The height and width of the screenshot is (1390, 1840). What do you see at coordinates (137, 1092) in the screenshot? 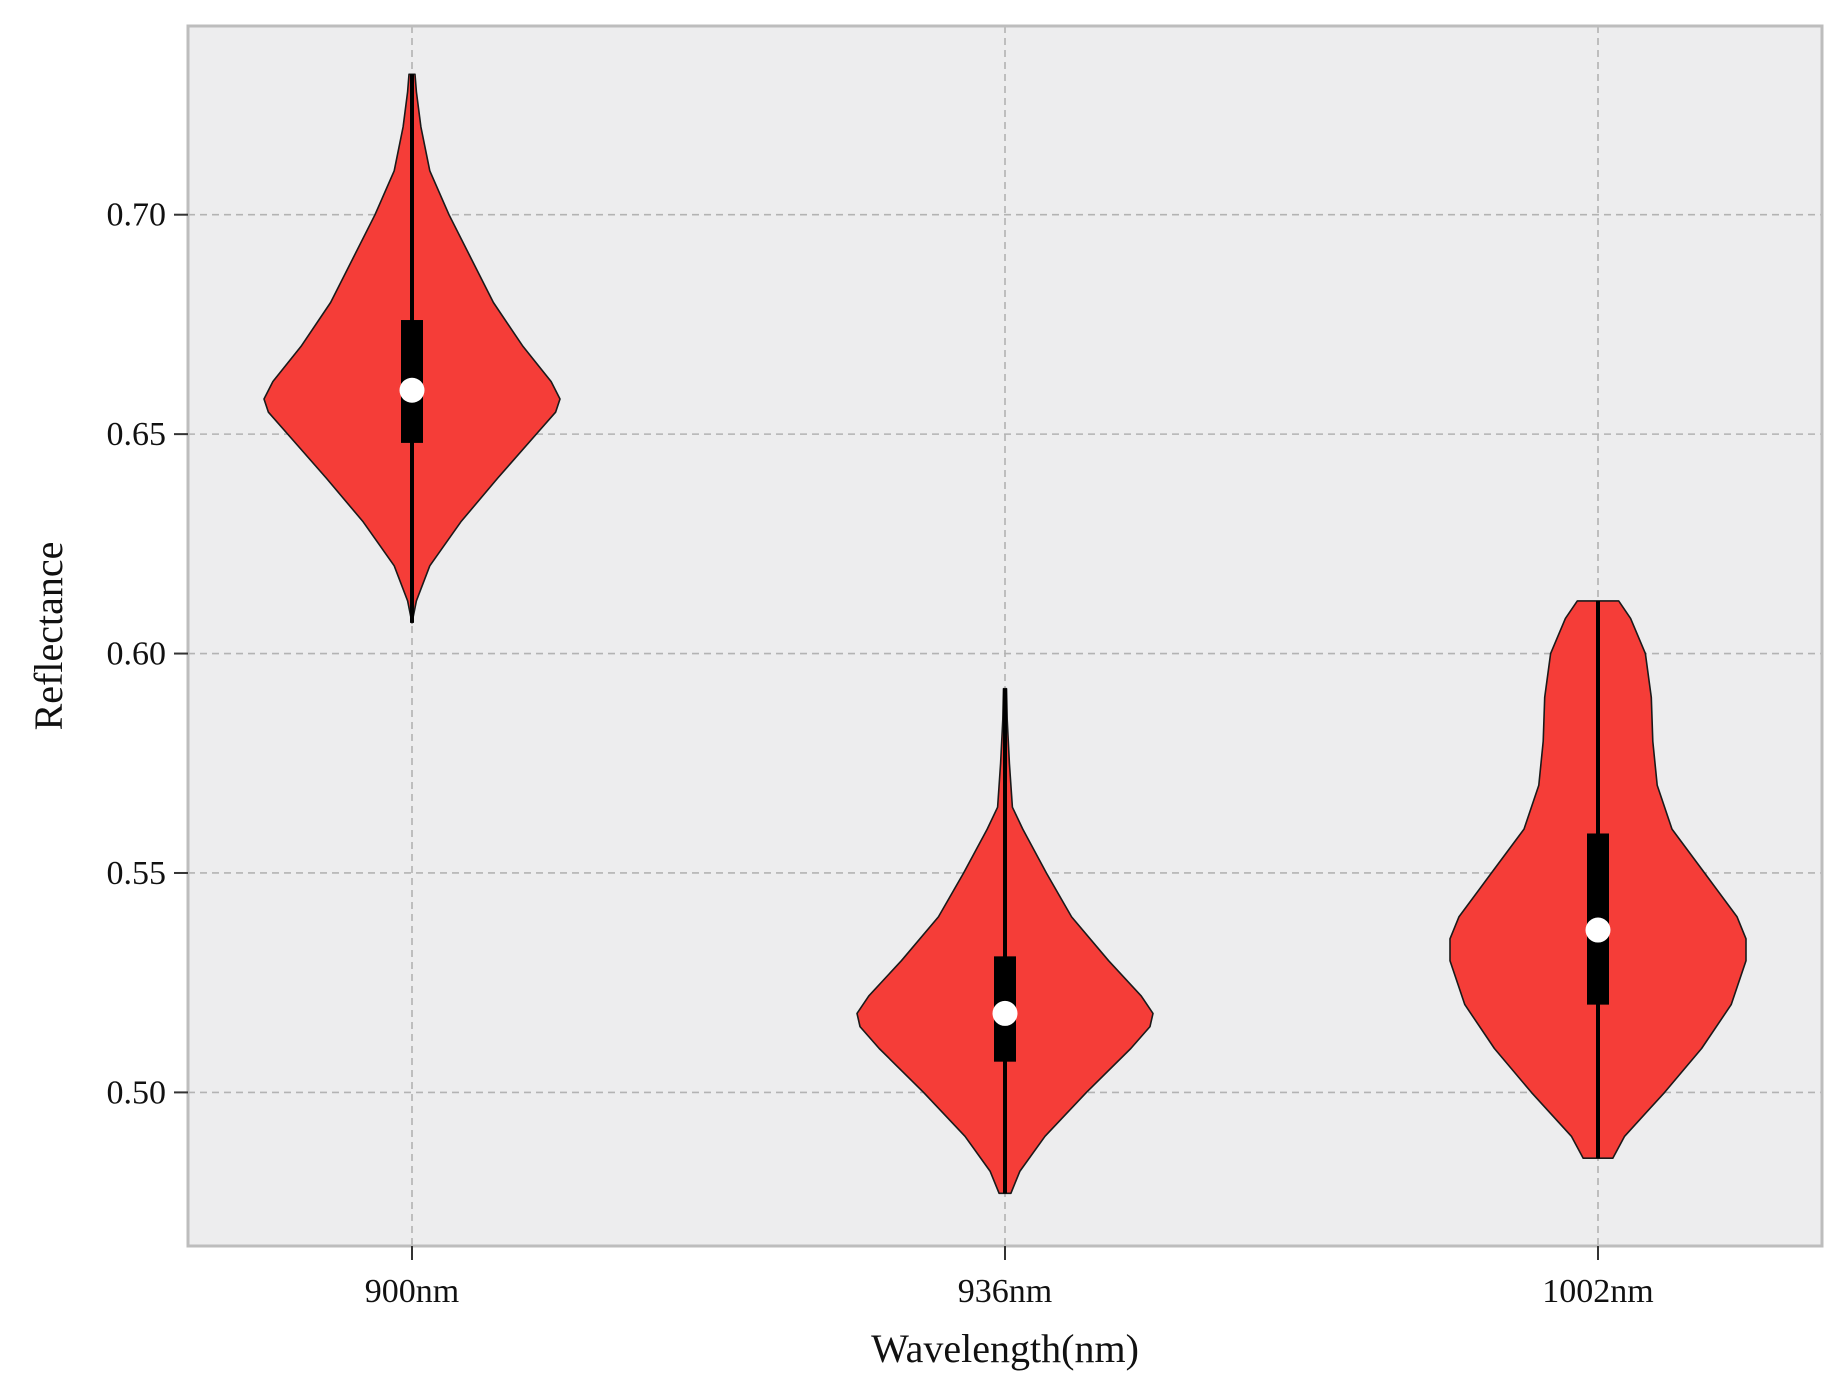
I see `y-tick-label: 0.50` at bounding box center [137, 1092].